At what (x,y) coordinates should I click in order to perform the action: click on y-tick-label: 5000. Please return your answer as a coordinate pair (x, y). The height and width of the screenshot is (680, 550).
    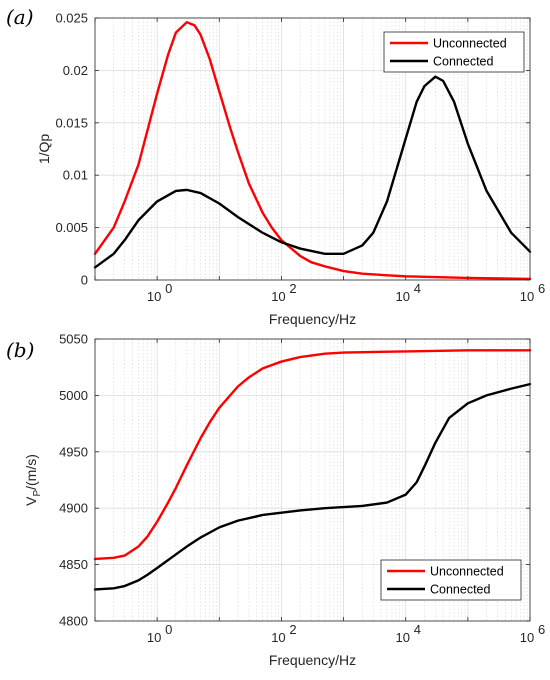
    Looking at the image, I should click on (73, 395).